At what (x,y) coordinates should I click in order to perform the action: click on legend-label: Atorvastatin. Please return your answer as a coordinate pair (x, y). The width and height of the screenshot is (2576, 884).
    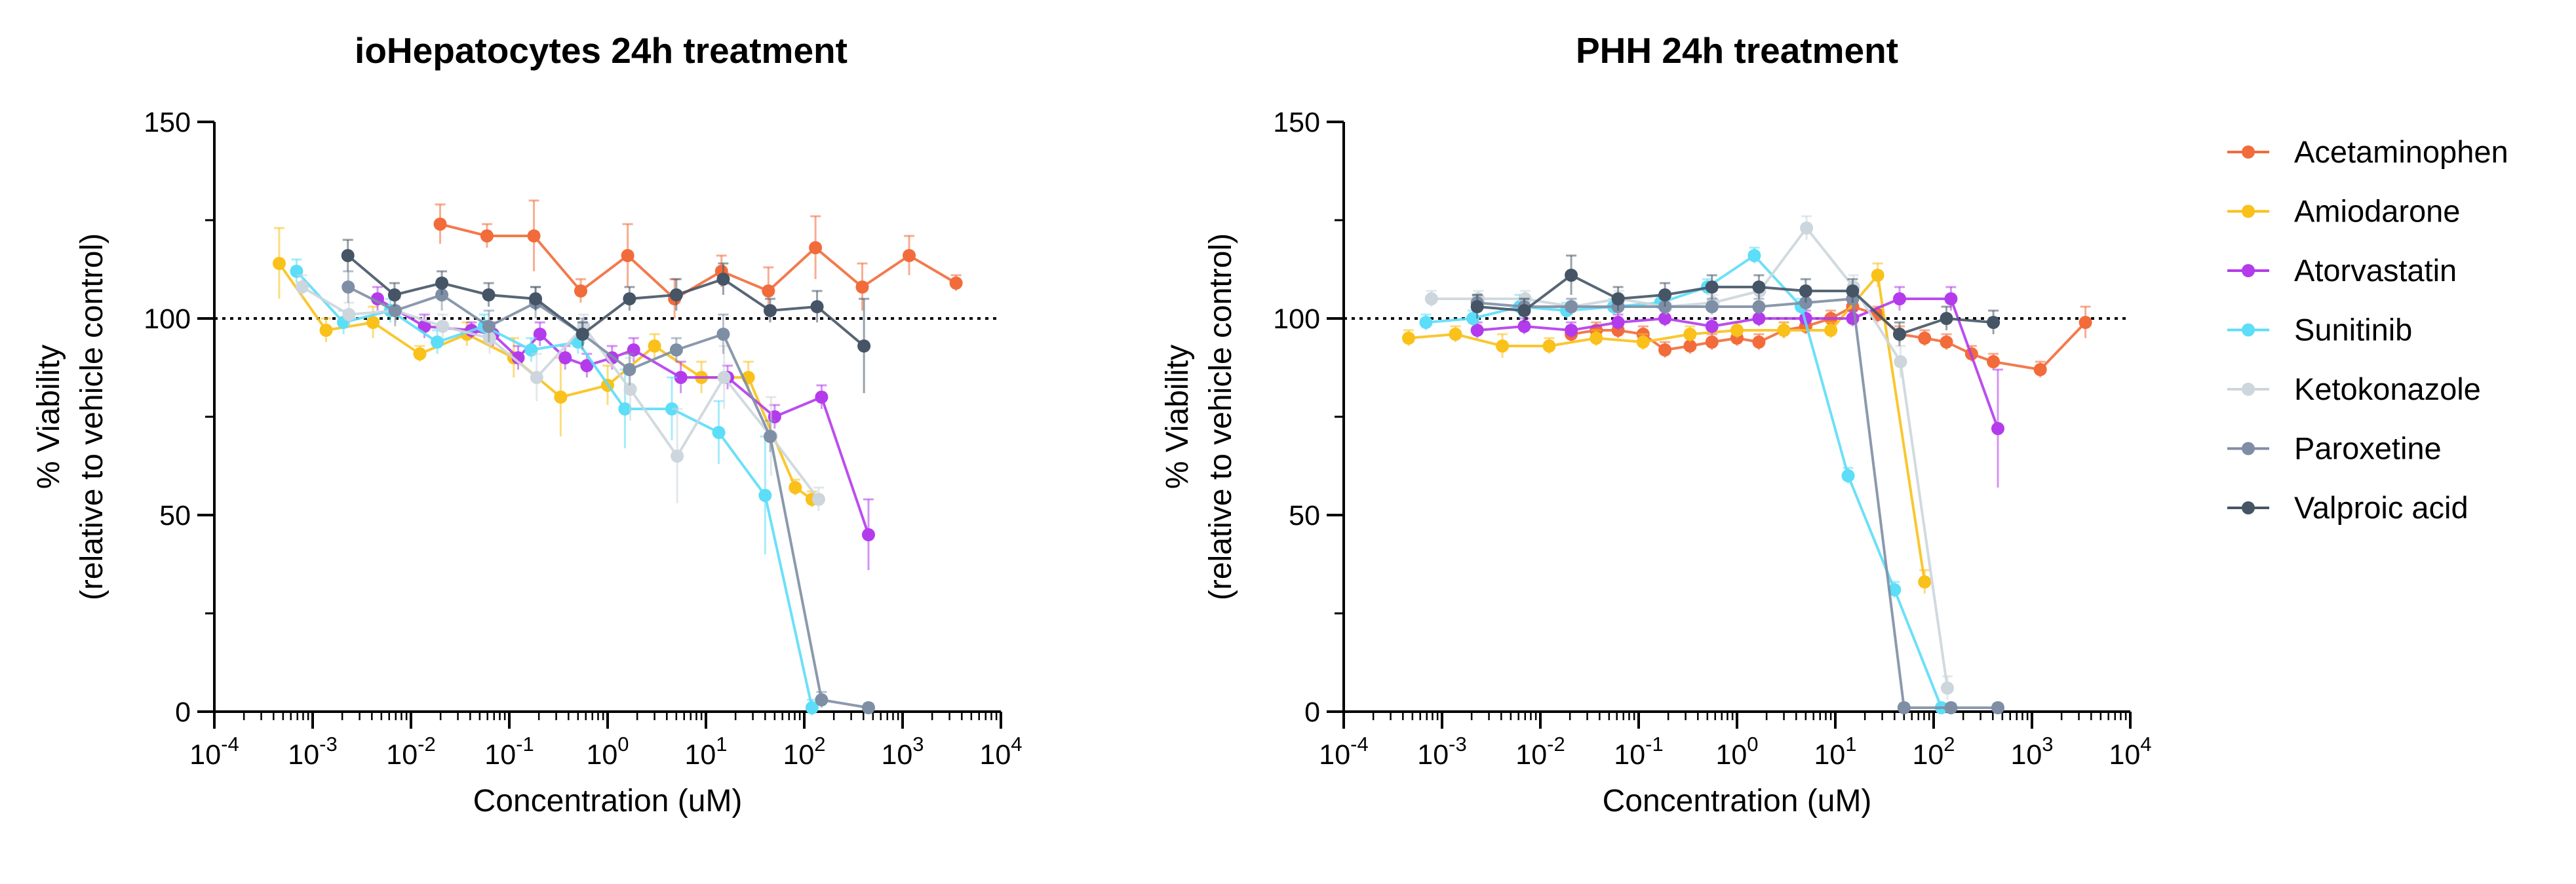
    Looking at the image, I should click on (2375, 270).